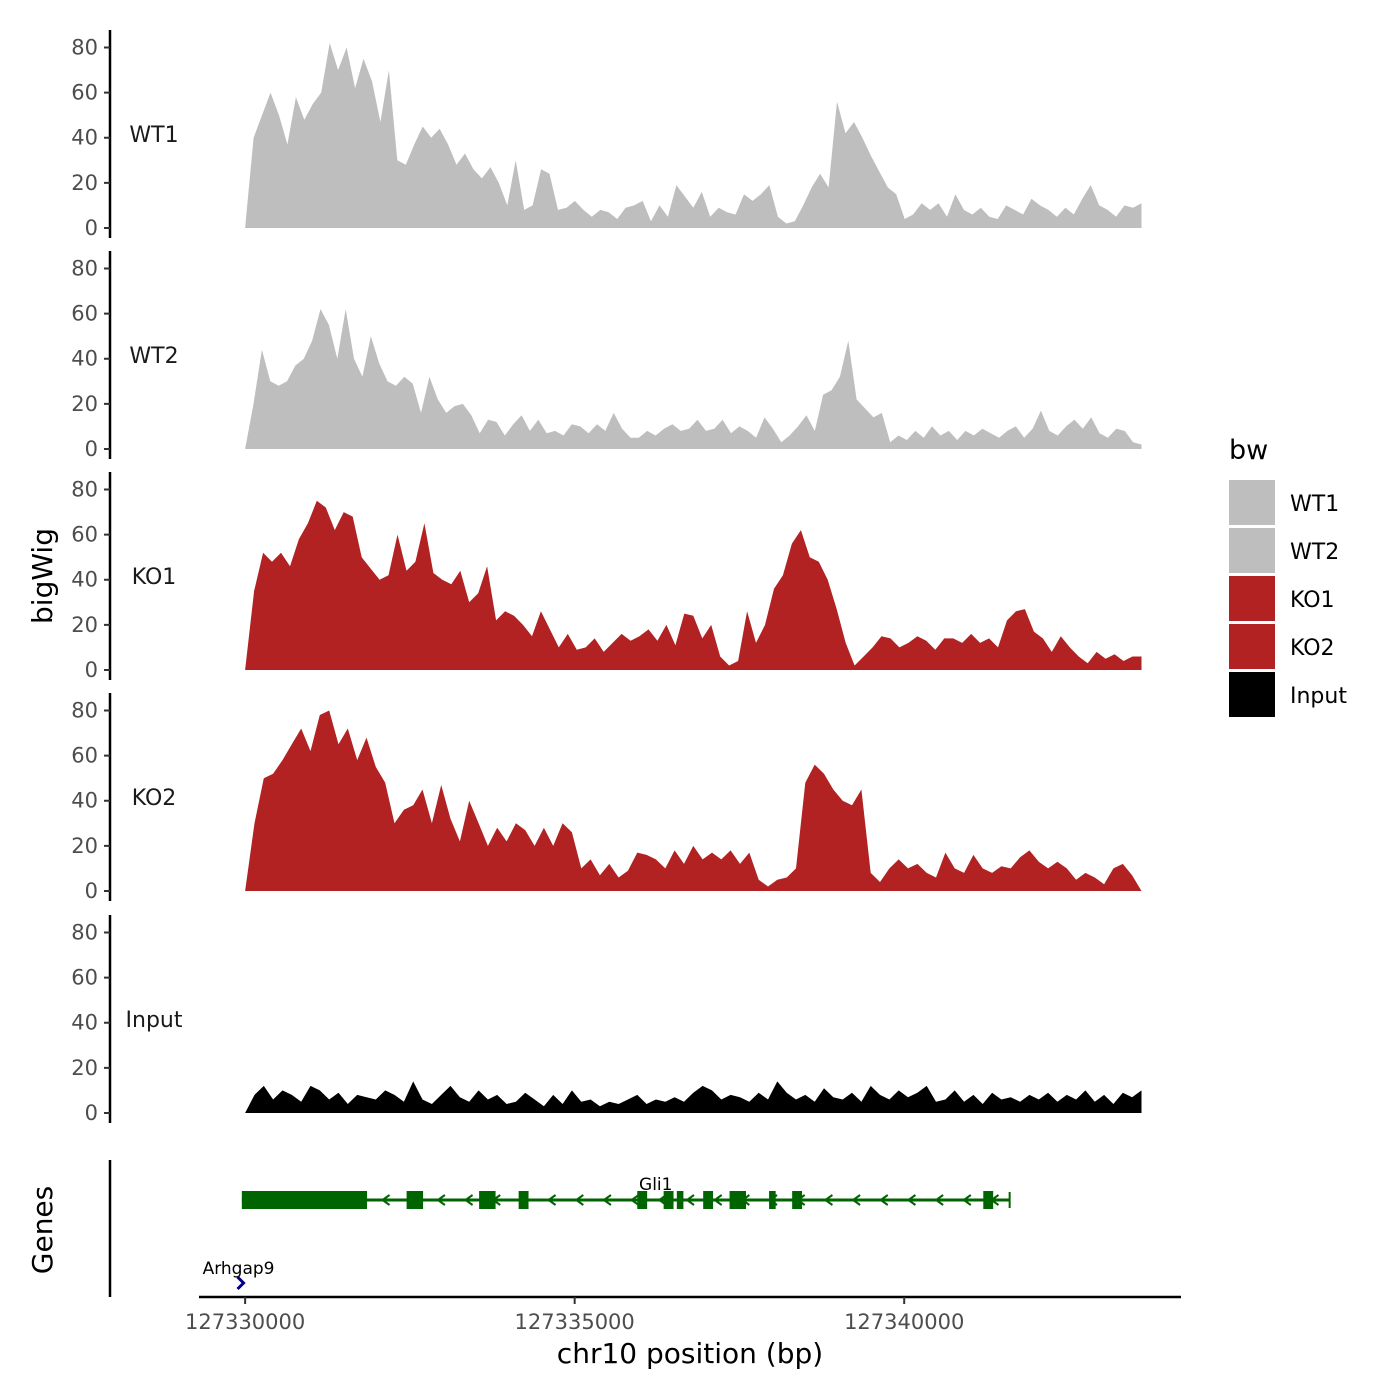 This screenshot has width=1400, height=1400. What do you see at coordinates (154, 798) in the screenshot?
I see `track-label: KO2` at bounding box center [154, 798].